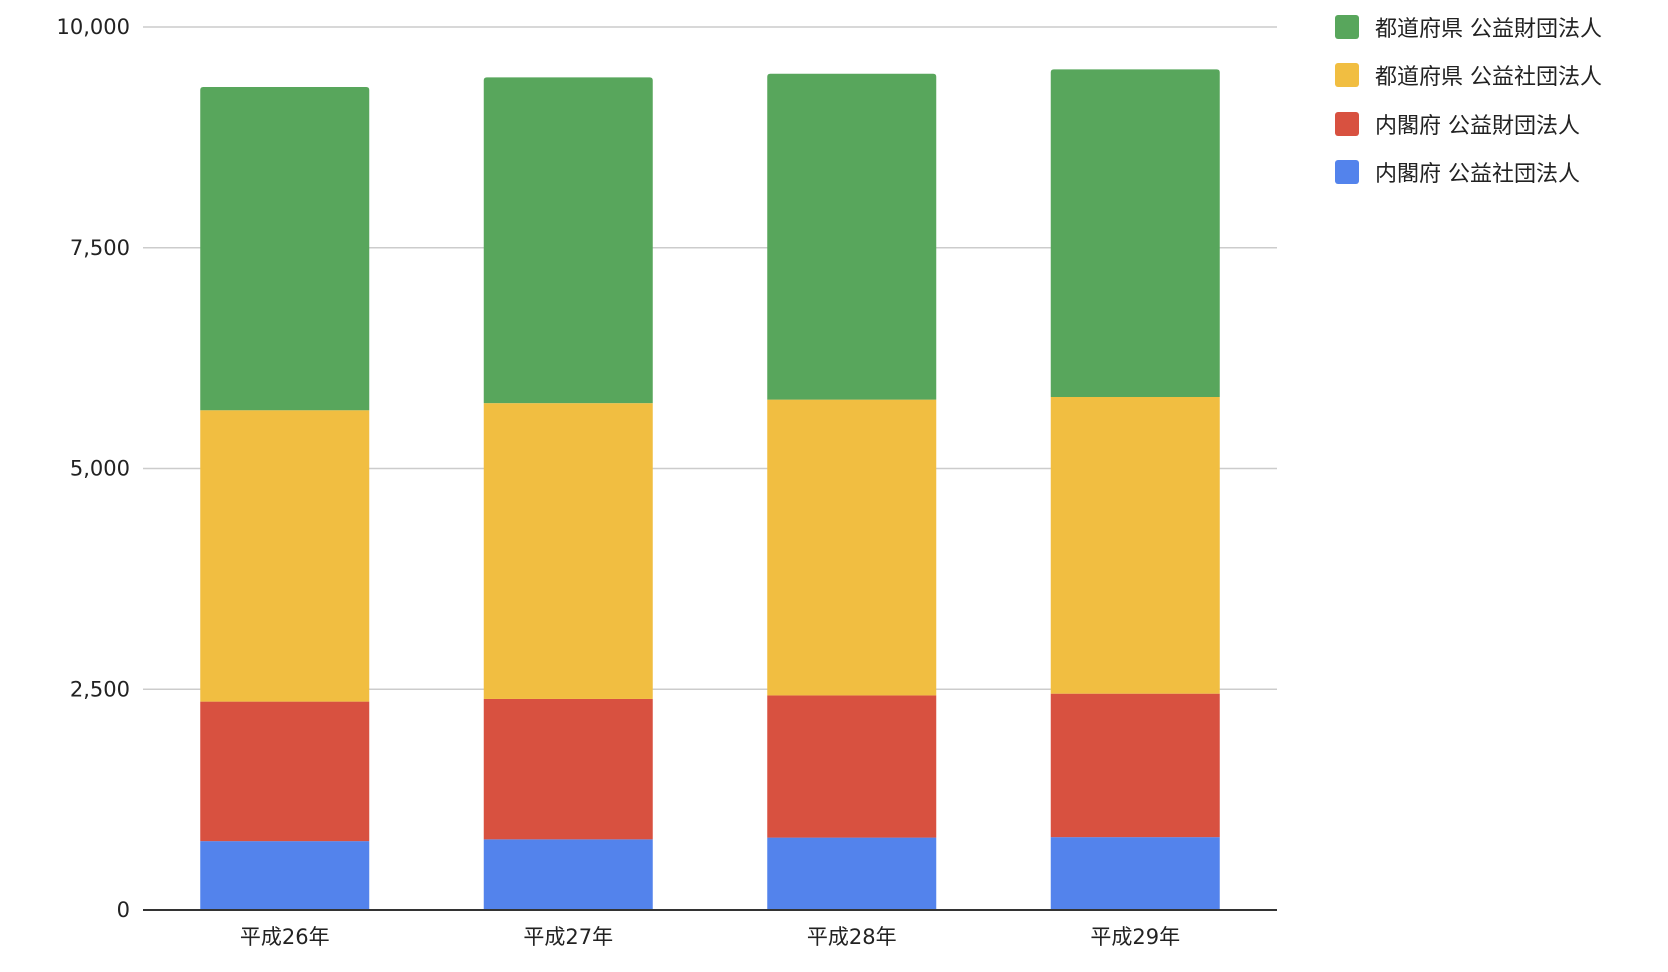 The image size is (1668, 972). I want to click on legend-label: 都道府県 公益社団法人, so click(1488, 77).